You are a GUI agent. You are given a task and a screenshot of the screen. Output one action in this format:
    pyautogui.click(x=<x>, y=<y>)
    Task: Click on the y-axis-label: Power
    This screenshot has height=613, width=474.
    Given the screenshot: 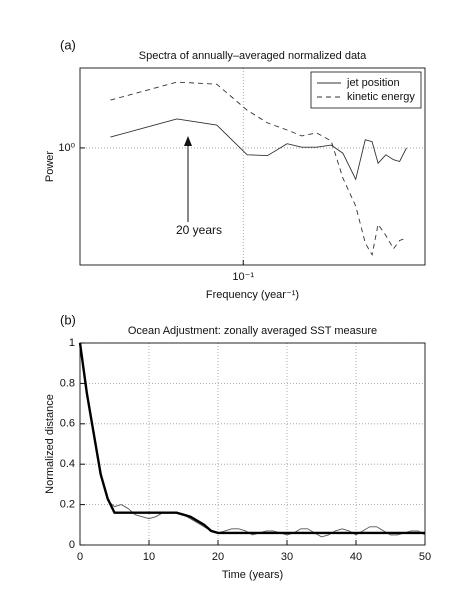 What is the action you would take?
    pyautogui.click(x=50, y=167)
    